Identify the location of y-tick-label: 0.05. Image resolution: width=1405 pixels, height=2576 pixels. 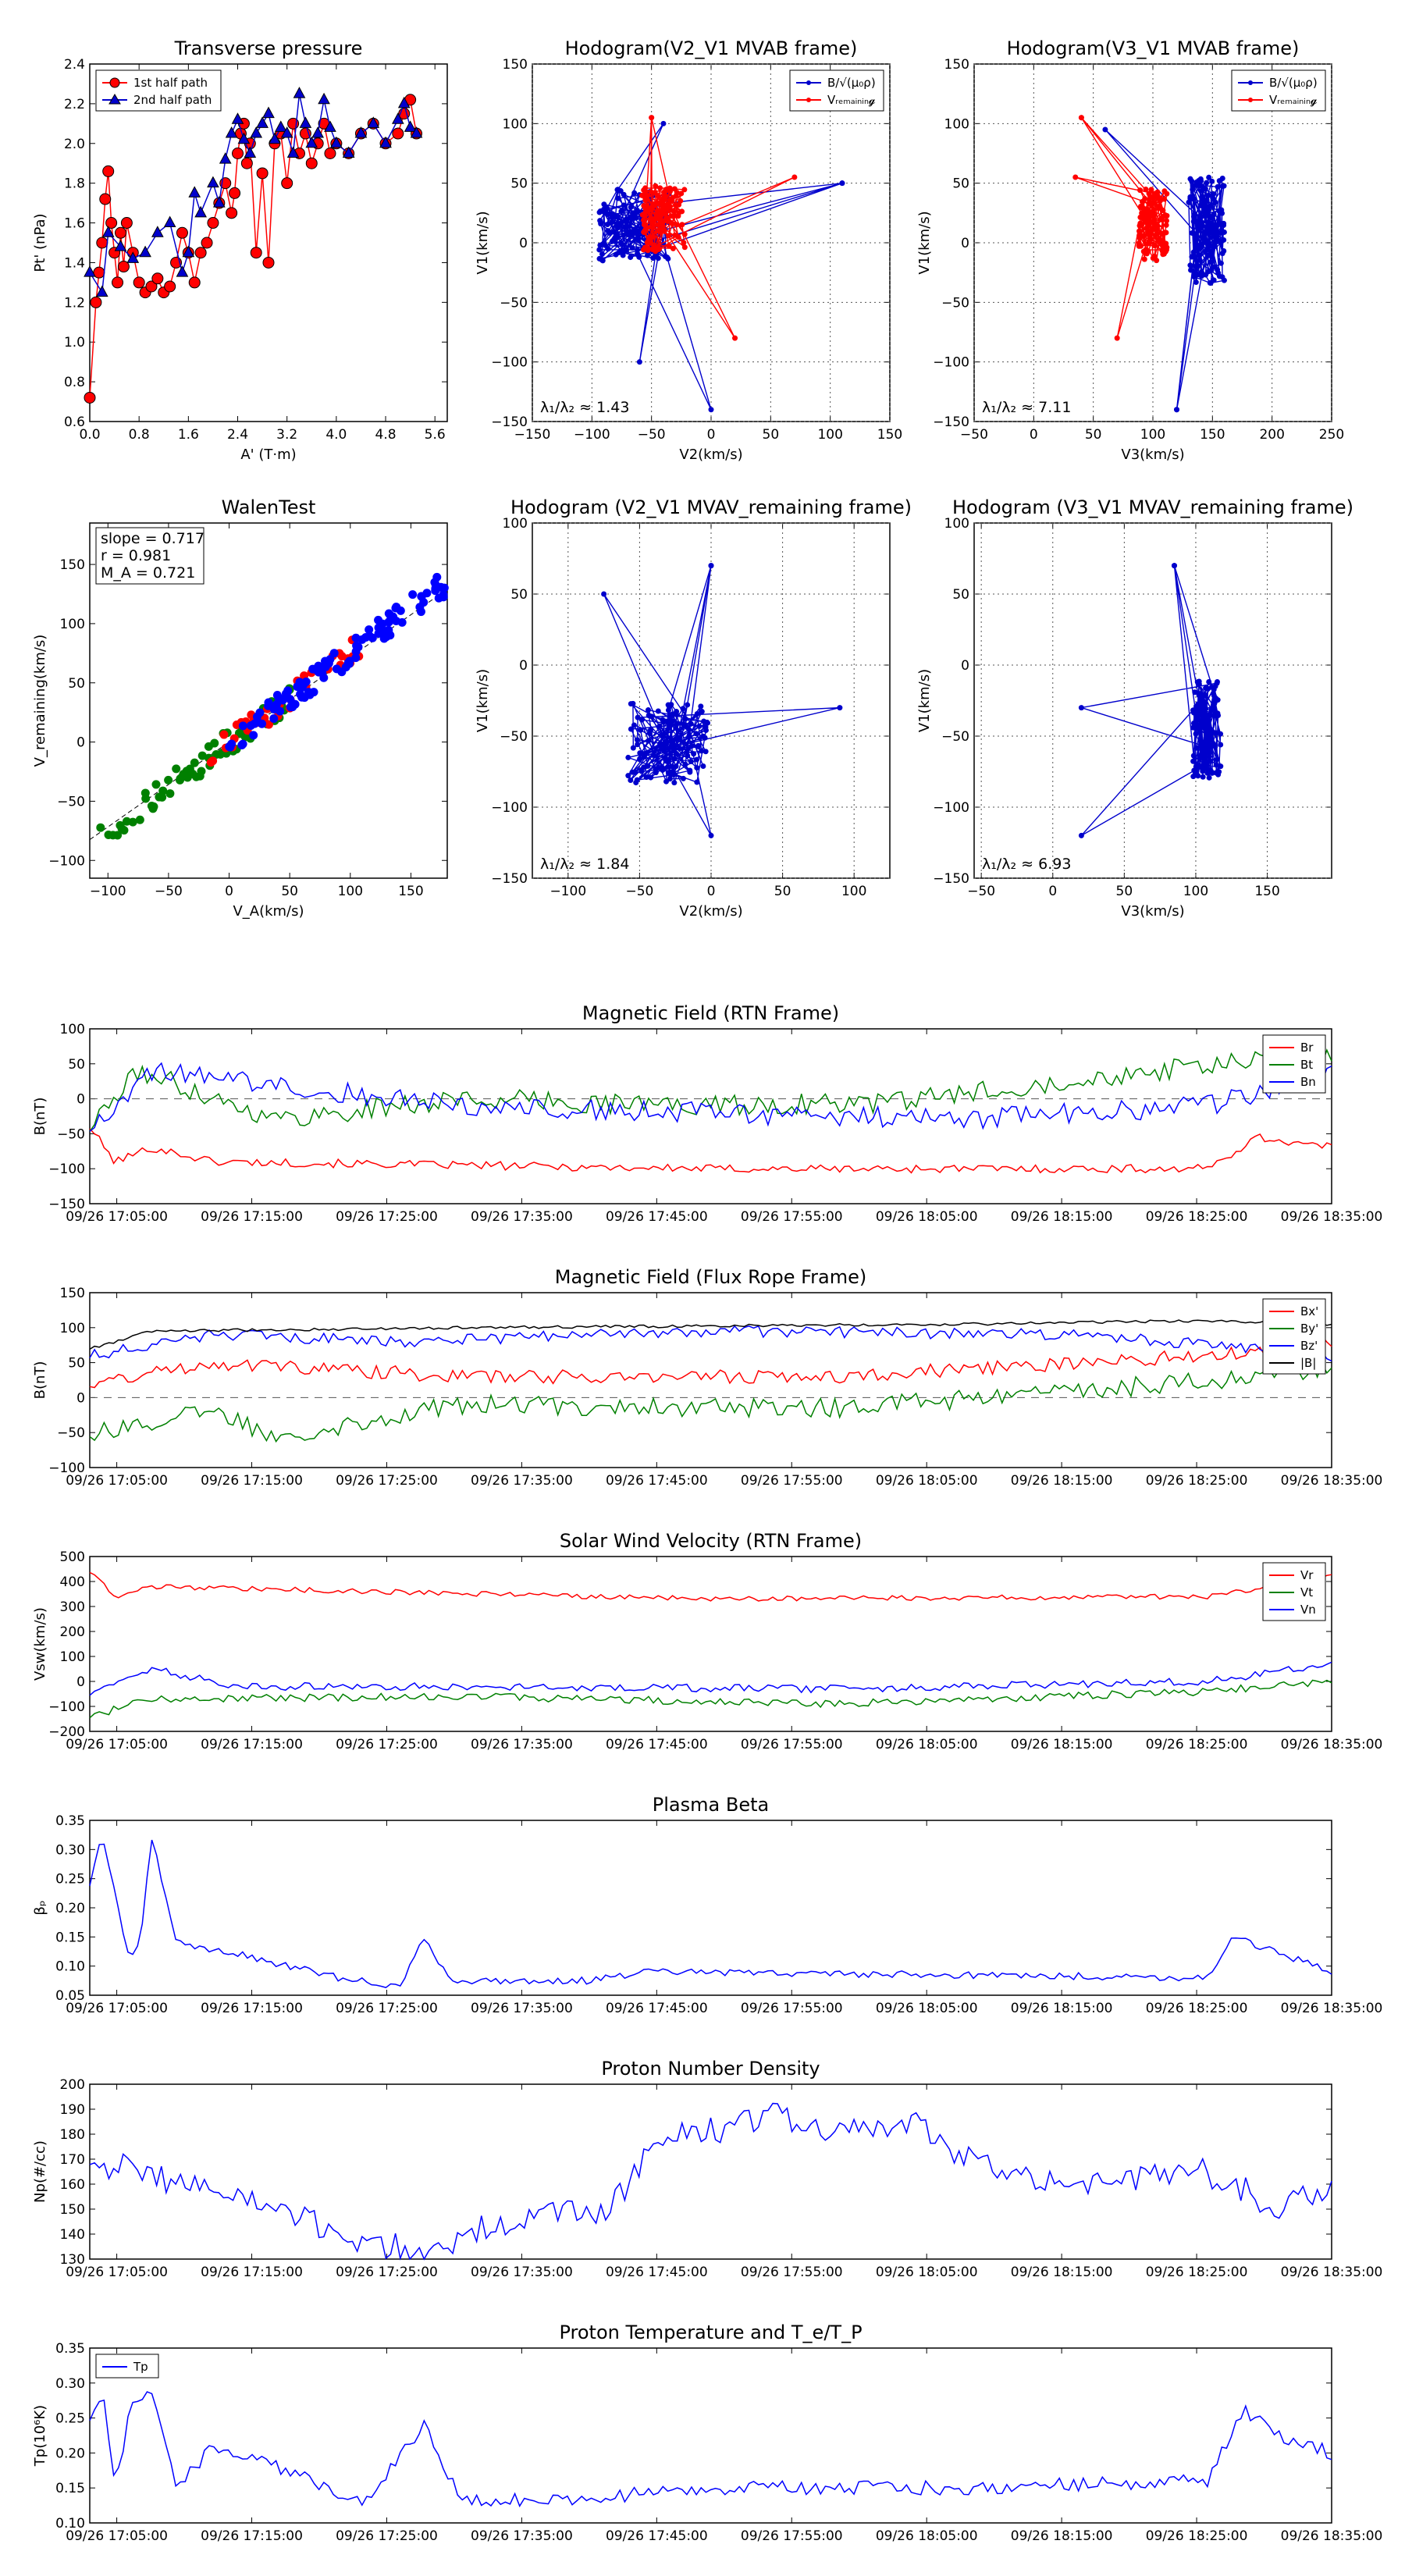
(70, 1996).